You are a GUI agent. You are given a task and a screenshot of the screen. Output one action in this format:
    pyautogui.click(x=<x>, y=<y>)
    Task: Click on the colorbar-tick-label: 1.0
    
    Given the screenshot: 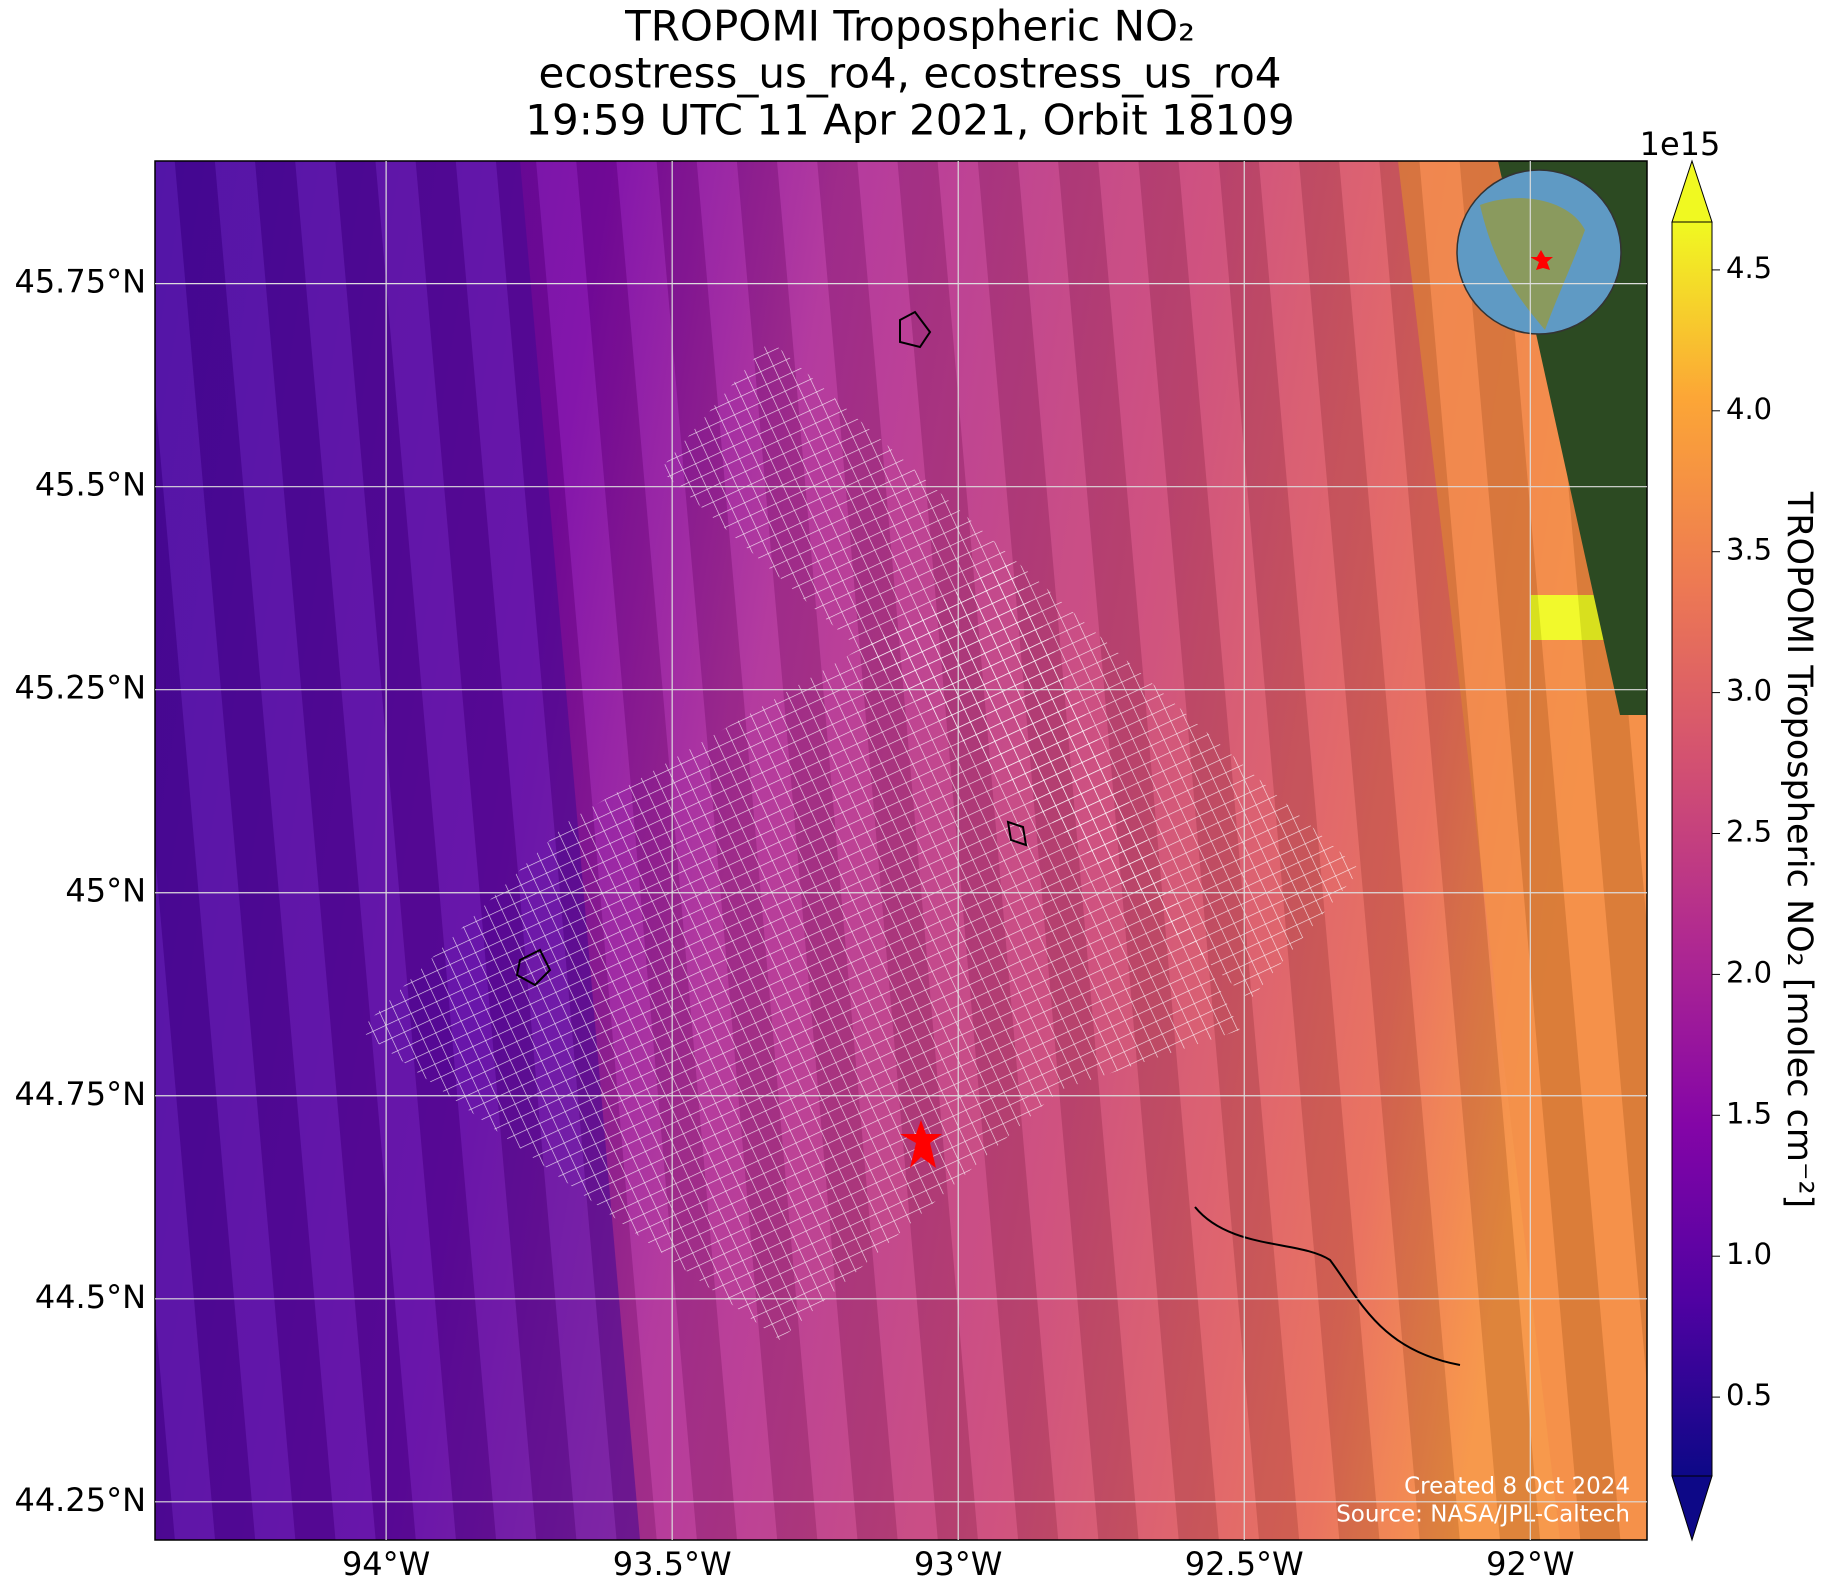 What is the action you would take?
    pyautogui.click(x=1749, y=1254)
    